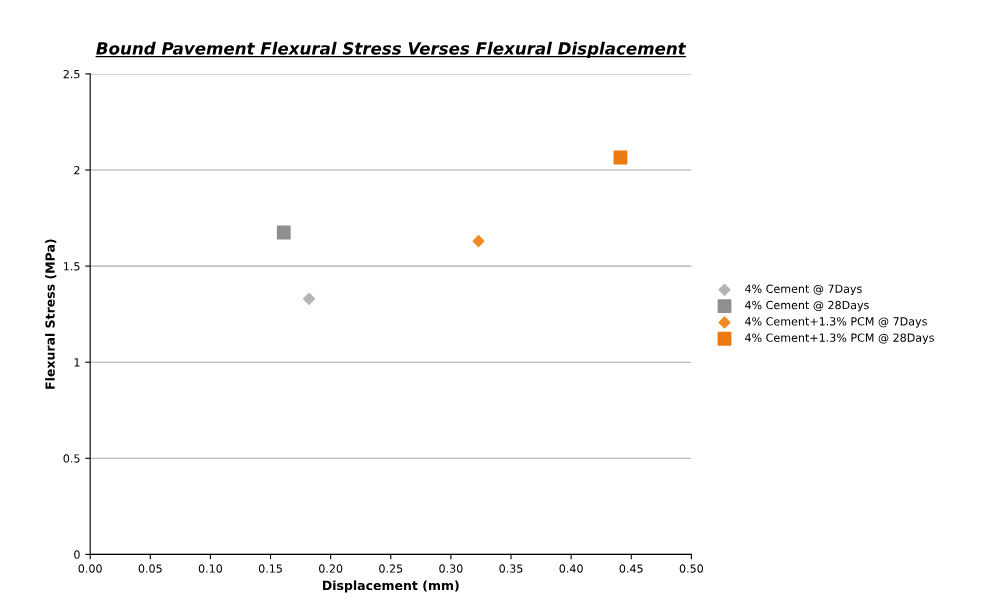  Describe the element at coordinates (836, 322) in the screenshot. I see `legend-label: 4% Cement+1.3% PCM @ 7Days` at that location.